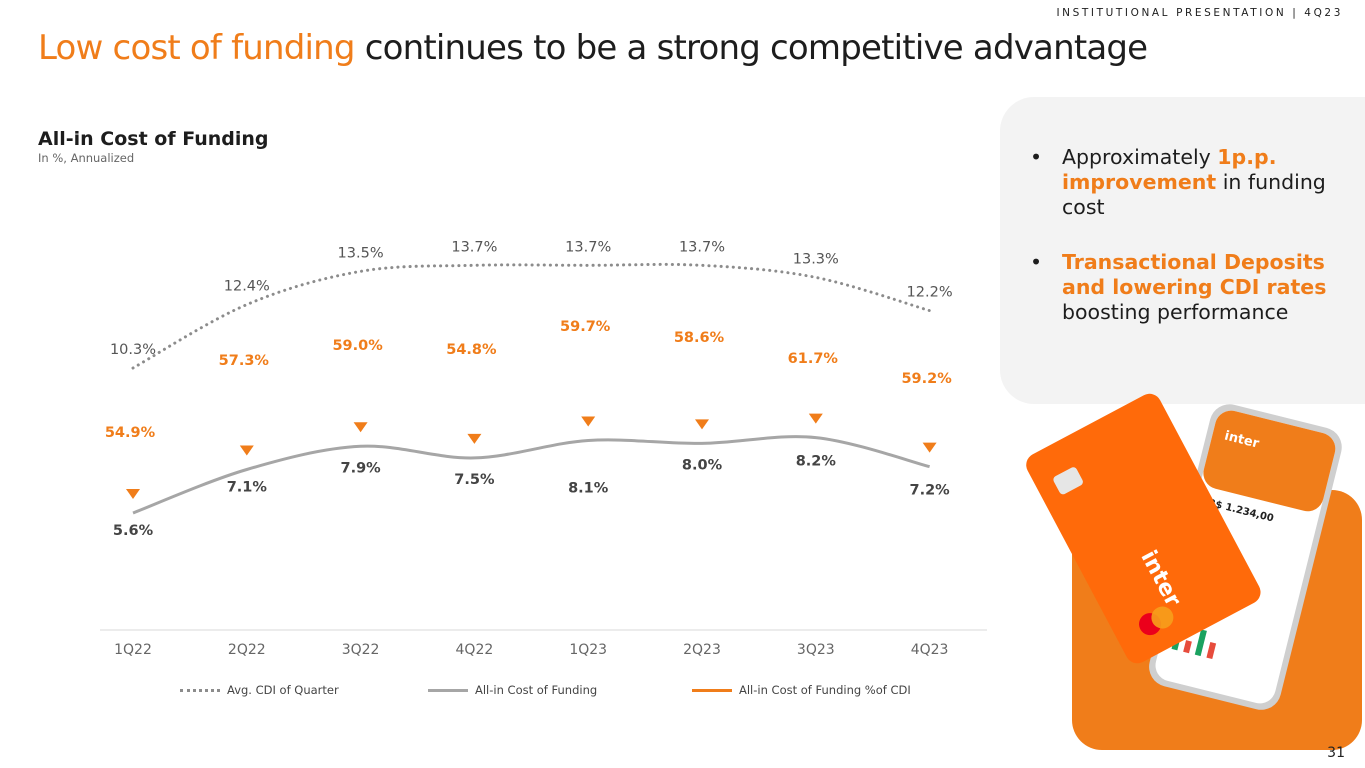  Describe the element at coordinates (361, 650) in the screenshot. I see `x-tick-label: 3Q22` at that location.